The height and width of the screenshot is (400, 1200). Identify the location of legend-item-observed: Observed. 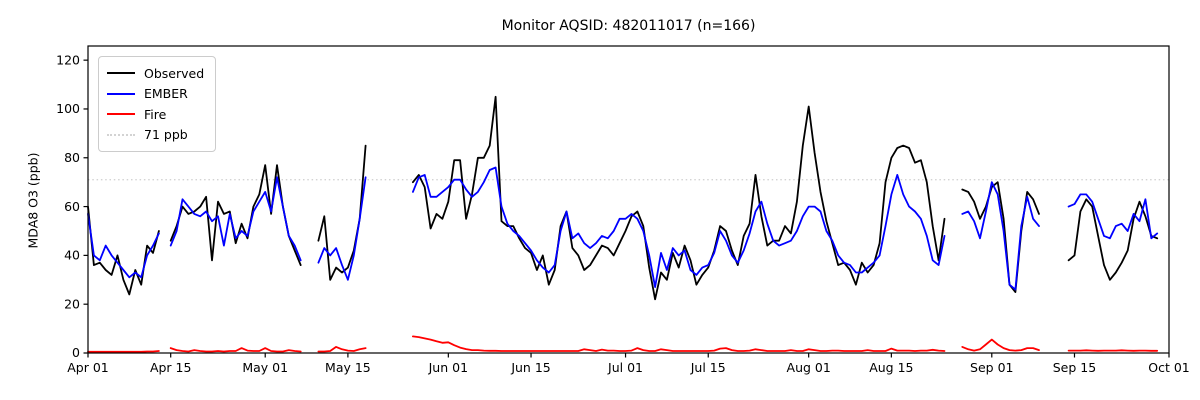
(156, 73).